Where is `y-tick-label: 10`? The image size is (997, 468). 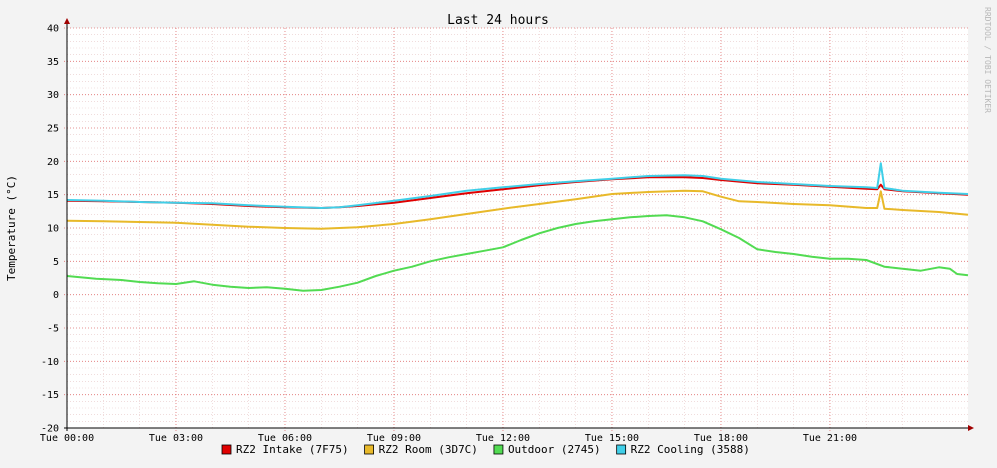
y-tick-label: 10 is located at coordinates (53, 229).